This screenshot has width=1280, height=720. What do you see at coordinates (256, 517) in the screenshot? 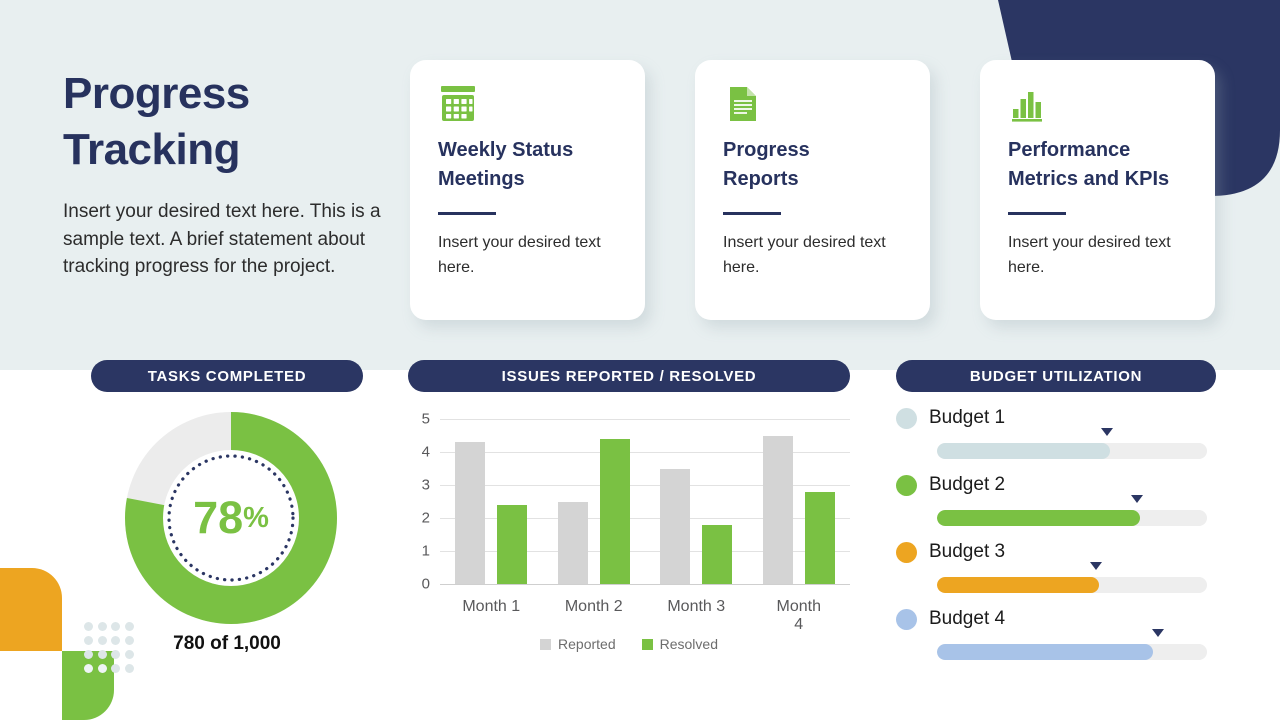
I see `doughnut-percent-symbol: %` at bounding box center [256, 517].